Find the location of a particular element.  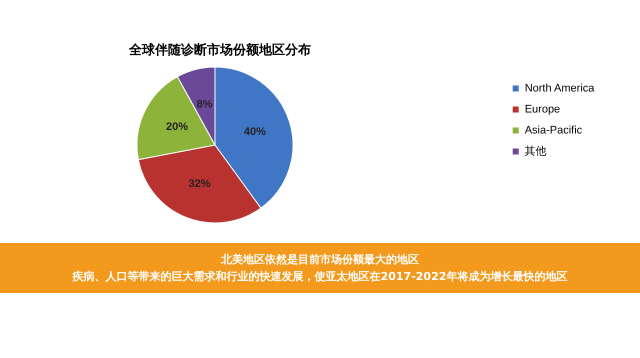

data-label: 8% is located at coordinates (204, 104).